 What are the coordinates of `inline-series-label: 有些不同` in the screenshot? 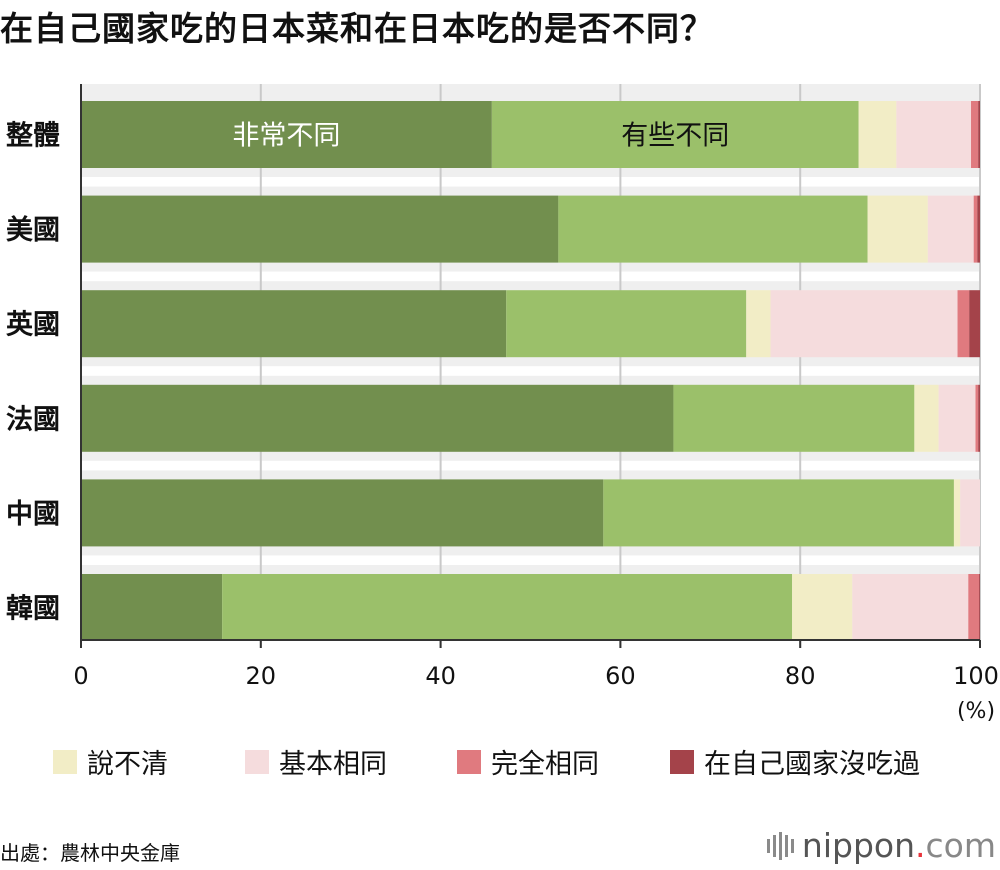 It's located at (675, 136).